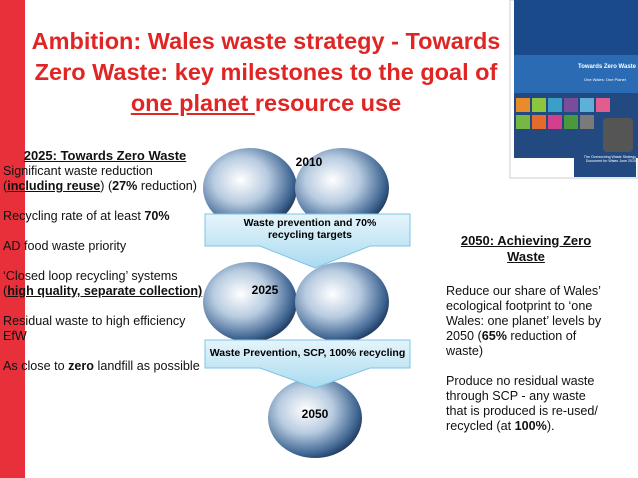 The width and height of the screenshot is (638, 478). I want to click on text-run: ‘Closed loop recycling’ systems (, so click(90, 283).